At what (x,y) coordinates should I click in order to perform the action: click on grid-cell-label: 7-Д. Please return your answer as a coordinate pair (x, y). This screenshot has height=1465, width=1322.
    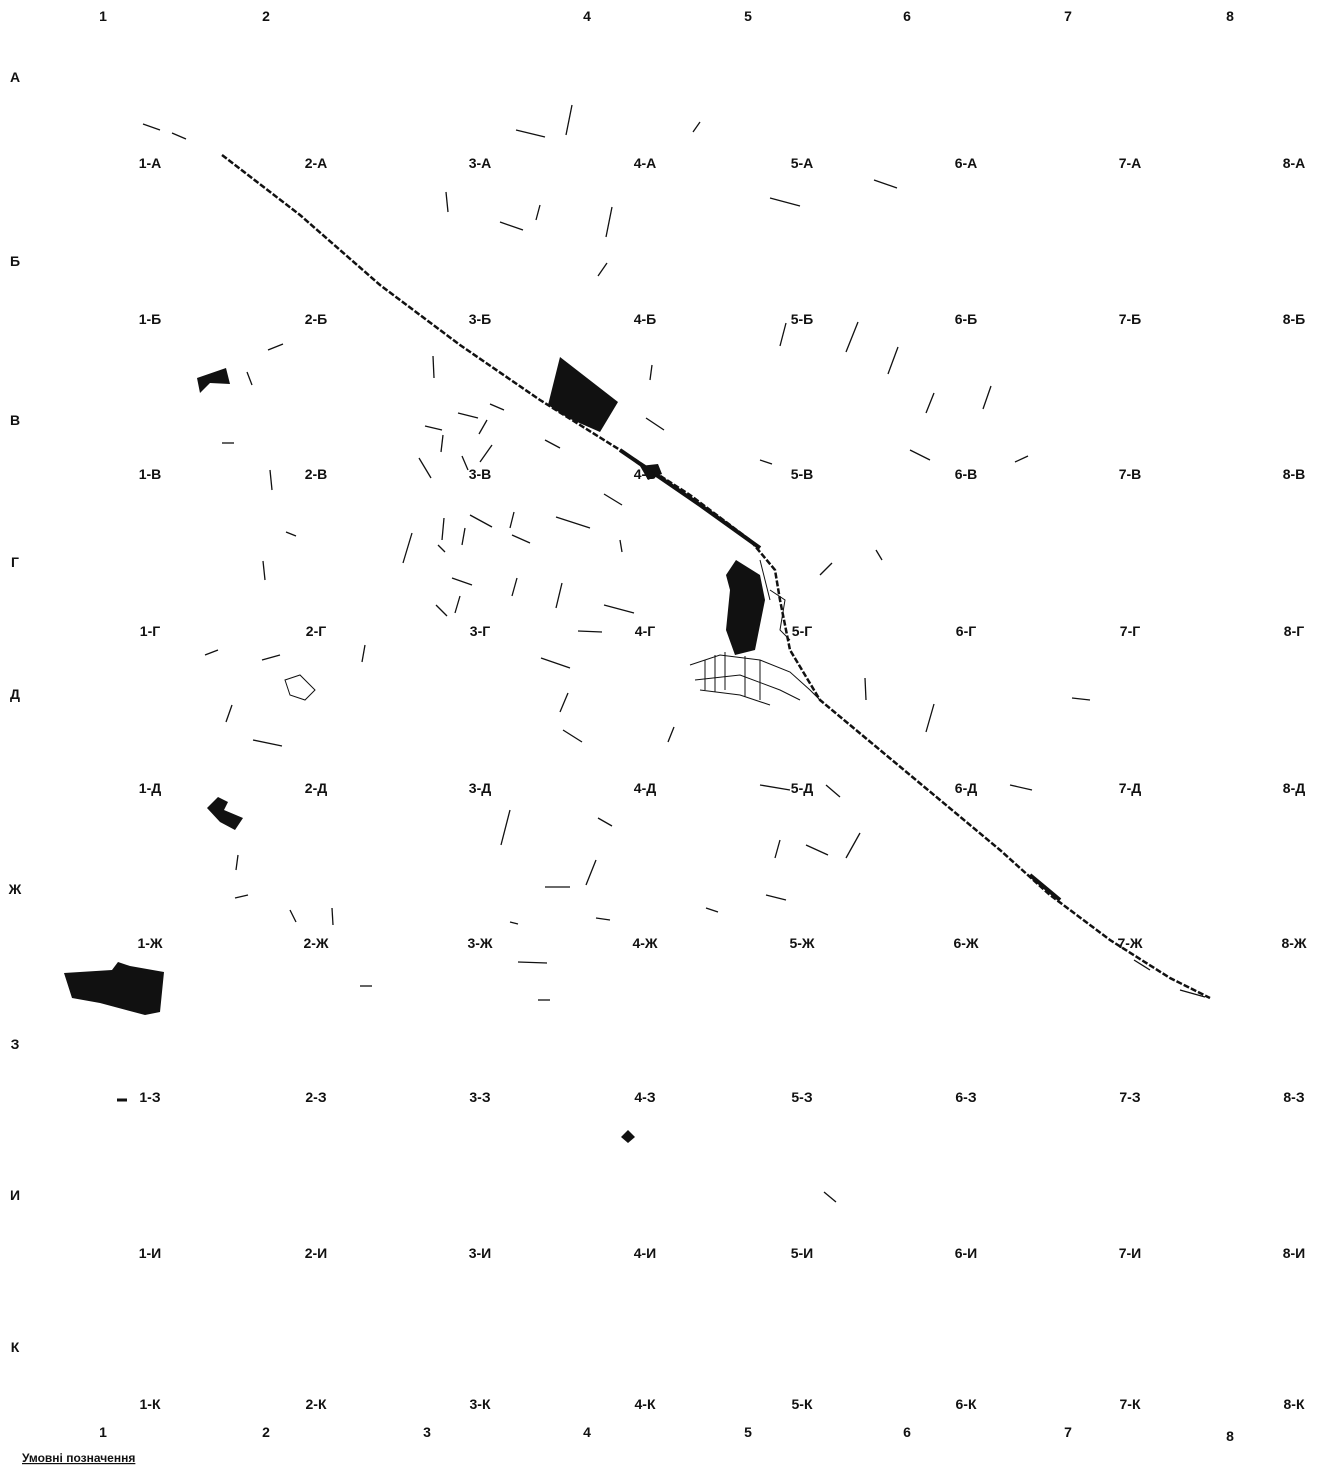
    Looking at the image, I should click on (1130, 788).